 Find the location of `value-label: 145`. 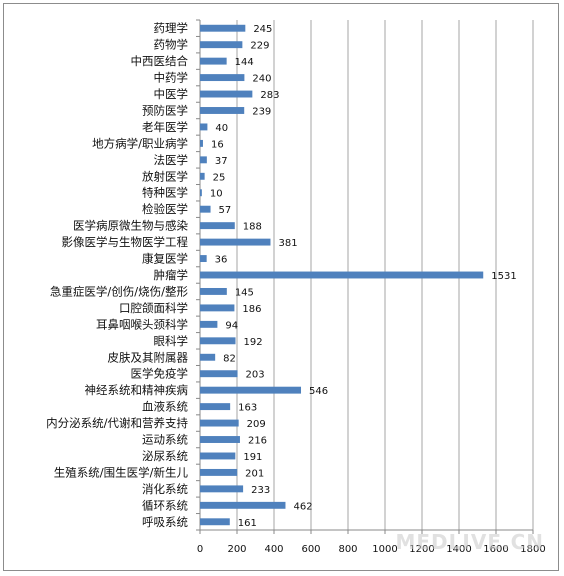

value-label: 145 is located at coordinates (244, 292).